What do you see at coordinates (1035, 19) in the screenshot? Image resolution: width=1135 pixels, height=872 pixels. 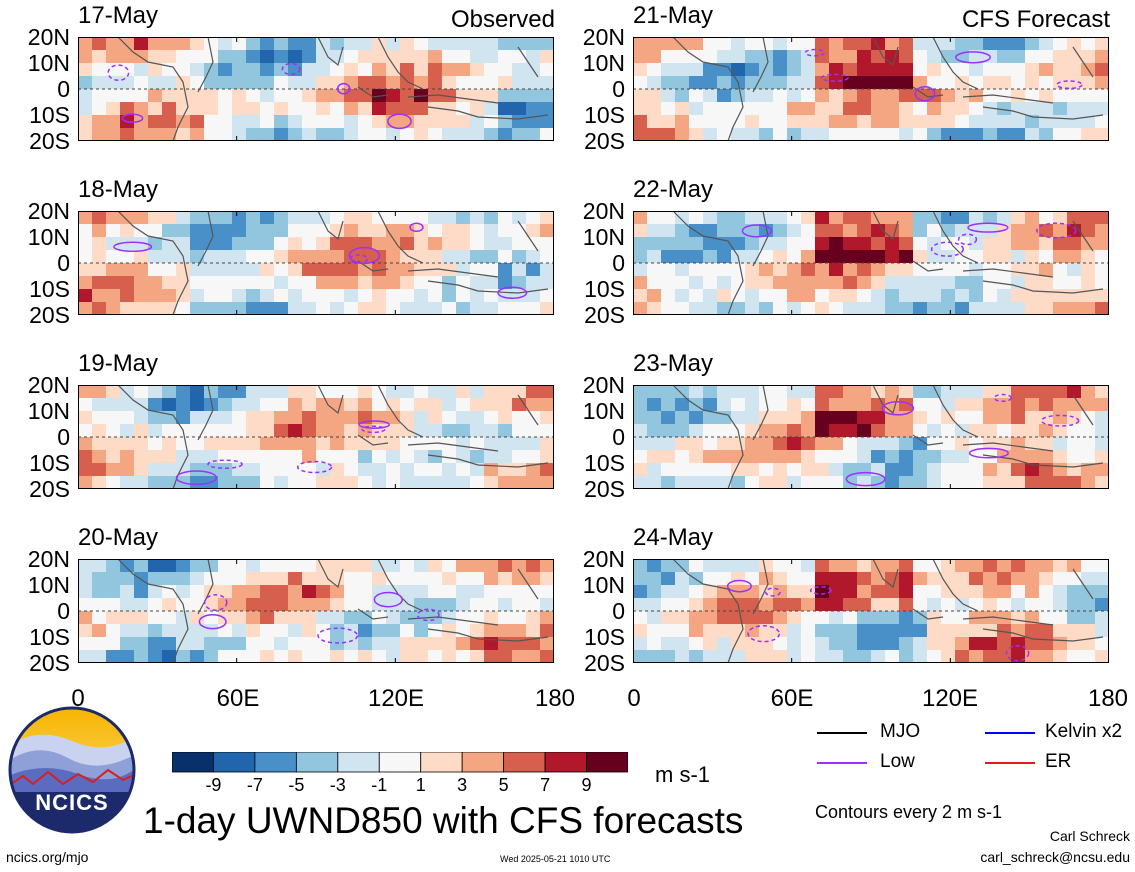 I see `cfs-forecast-label: CFS Forecast` at bounding box center [1035, 19].